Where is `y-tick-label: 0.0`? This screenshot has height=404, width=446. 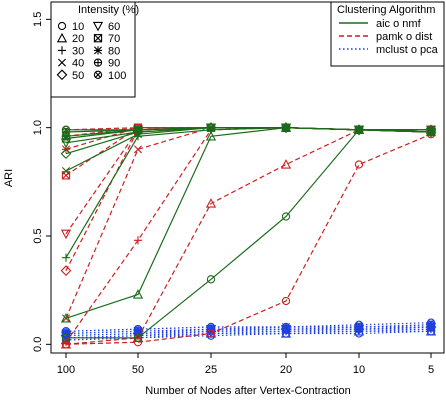 y-tick-label: 0.0 is located at coordinates (38, 344).